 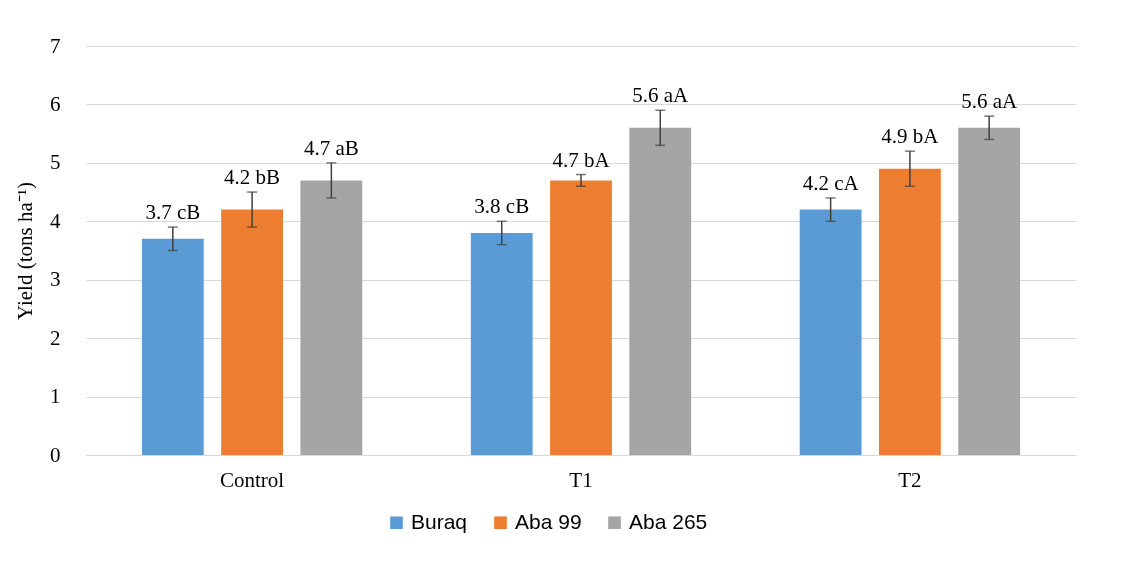 I want to click on legend-label: Buraq, so click(x=439, y=521).